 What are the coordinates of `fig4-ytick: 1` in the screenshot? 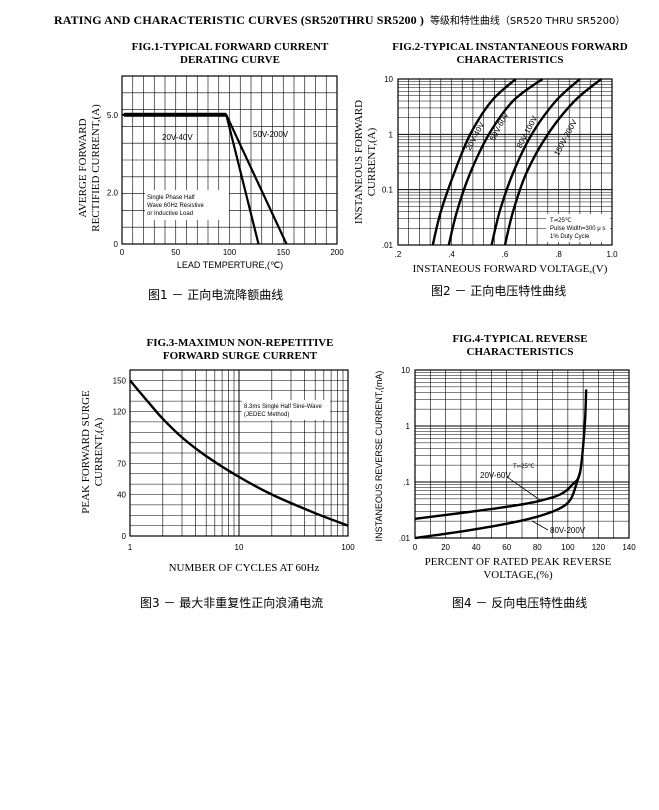 It's located at (408, 426).